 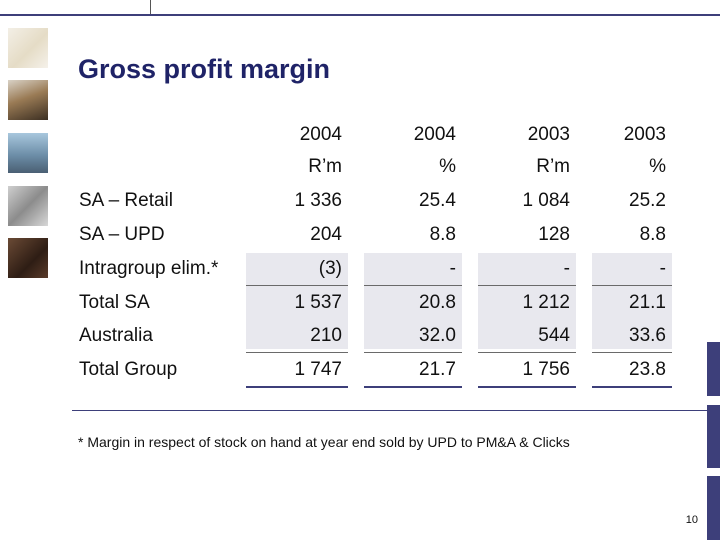 I want to click on shade-col3, so click(x=527, y=301).